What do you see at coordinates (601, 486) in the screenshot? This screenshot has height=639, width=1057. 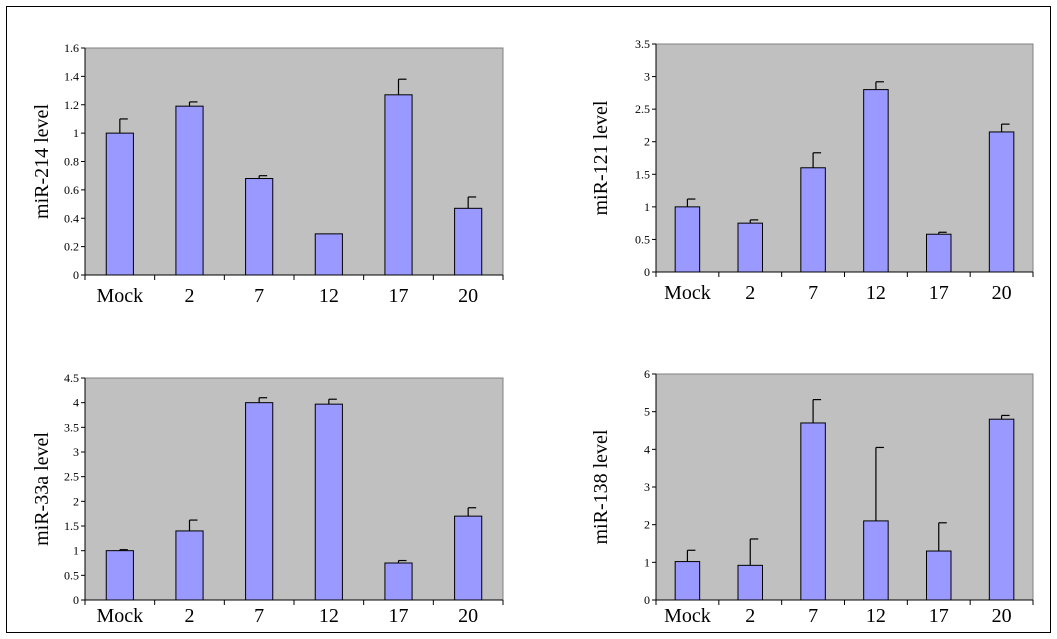 I see `y-axis-label: miR-138 level` at bounding box center [601, 486].